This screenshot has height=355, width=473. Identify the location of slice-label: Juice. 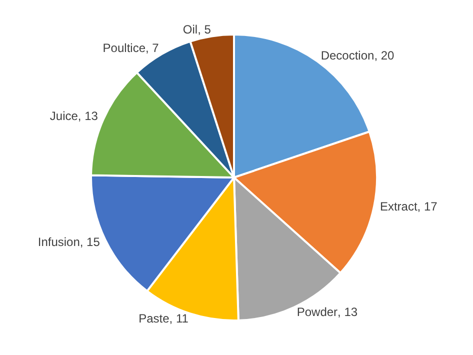
(64, 116).